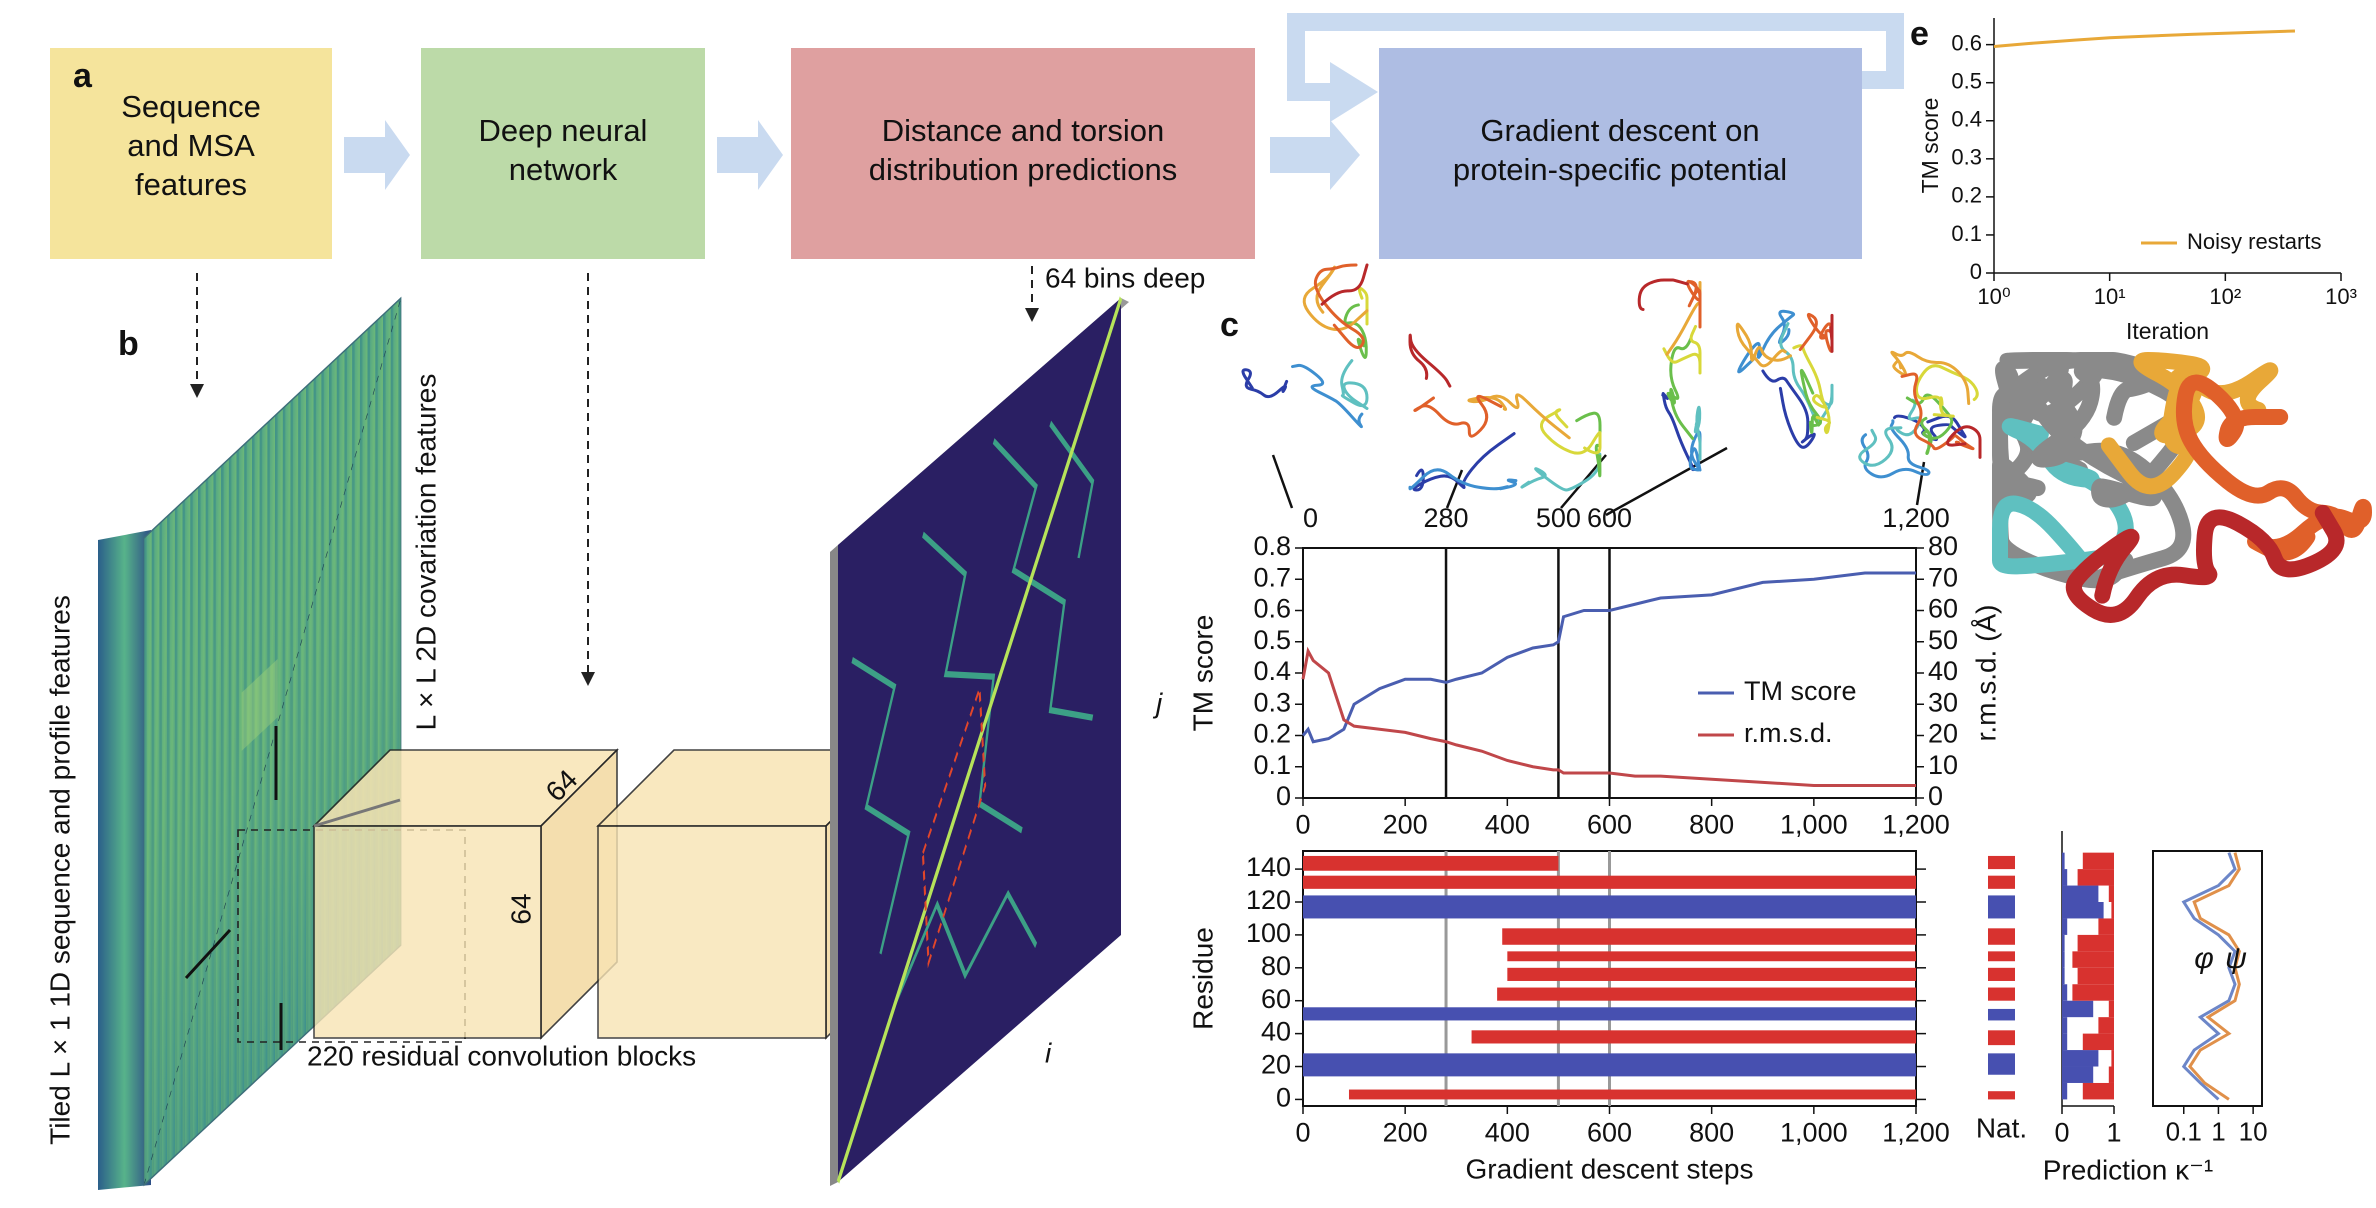 The image size is (2376, 1208). I want to click on y-tick-label: 100, so click(1268, 933).